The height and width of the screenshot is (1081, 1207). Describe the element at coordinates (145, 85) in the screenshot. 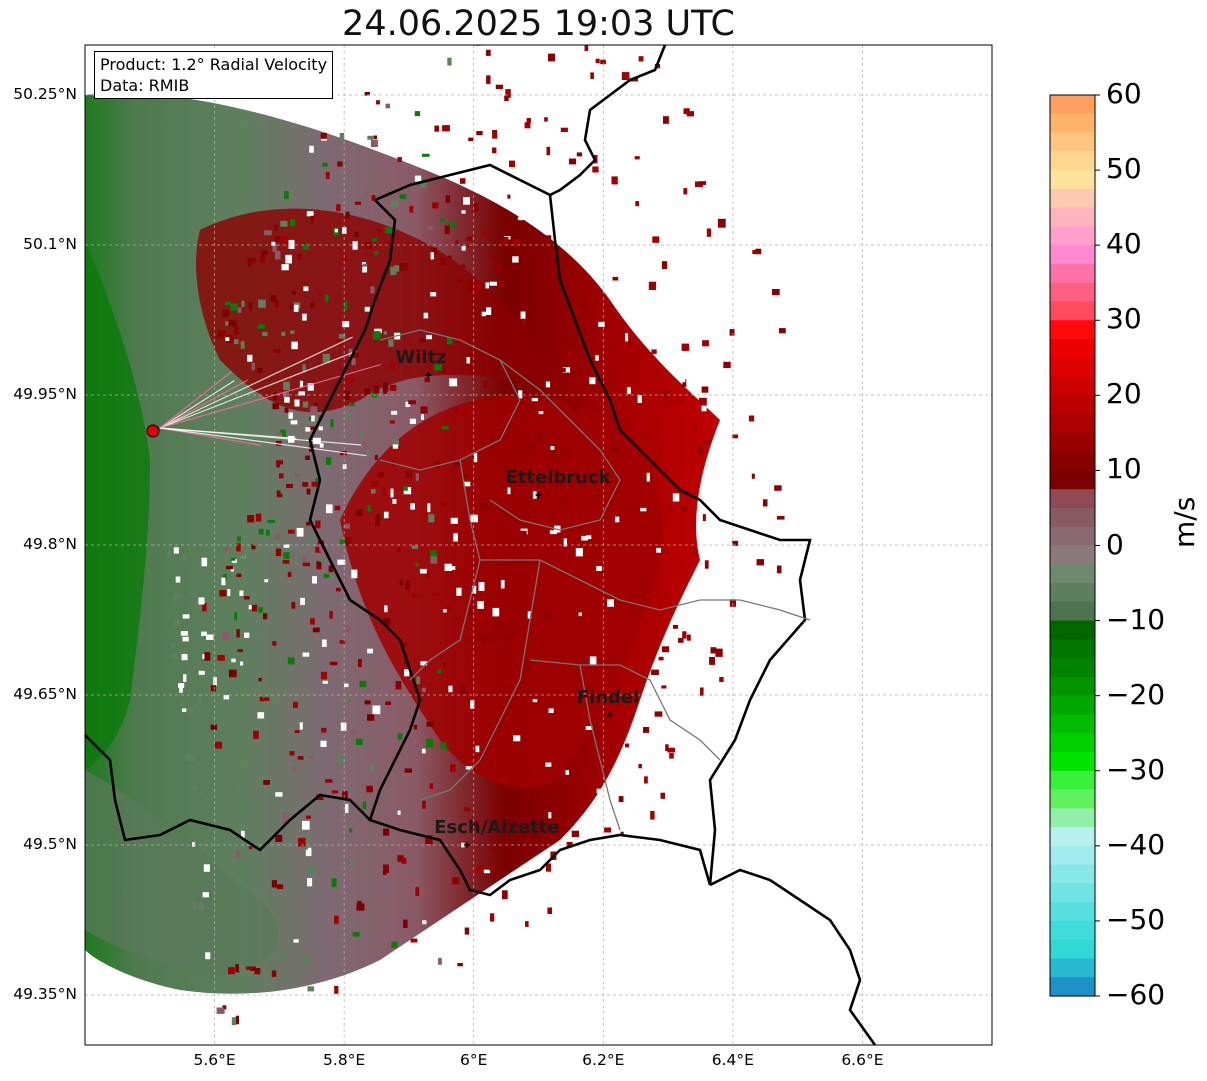

I see `data-source-label: Data: RMIB` at that location.